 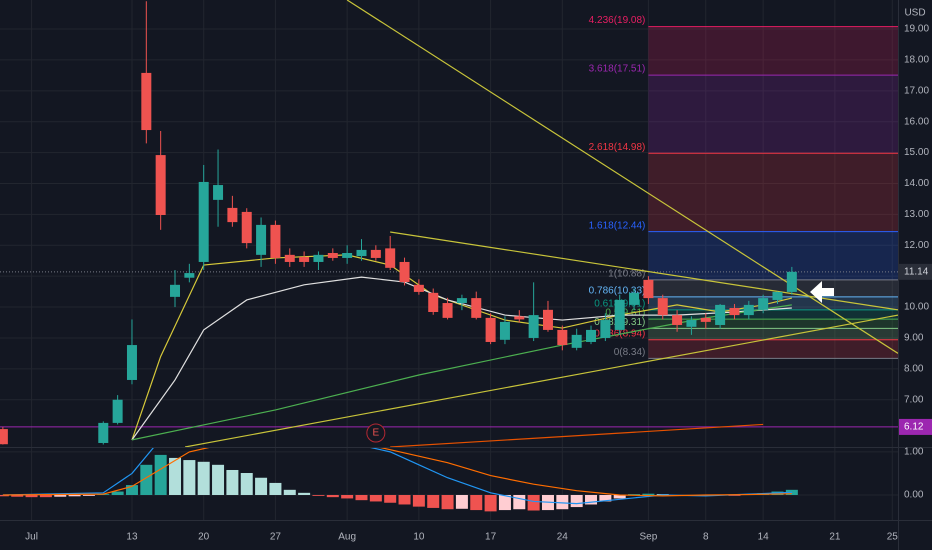 What do you see at coordinates (916, 214) in the screenshot?
I see `y-tick-label: 13.00` at bounding box center [916, 214].